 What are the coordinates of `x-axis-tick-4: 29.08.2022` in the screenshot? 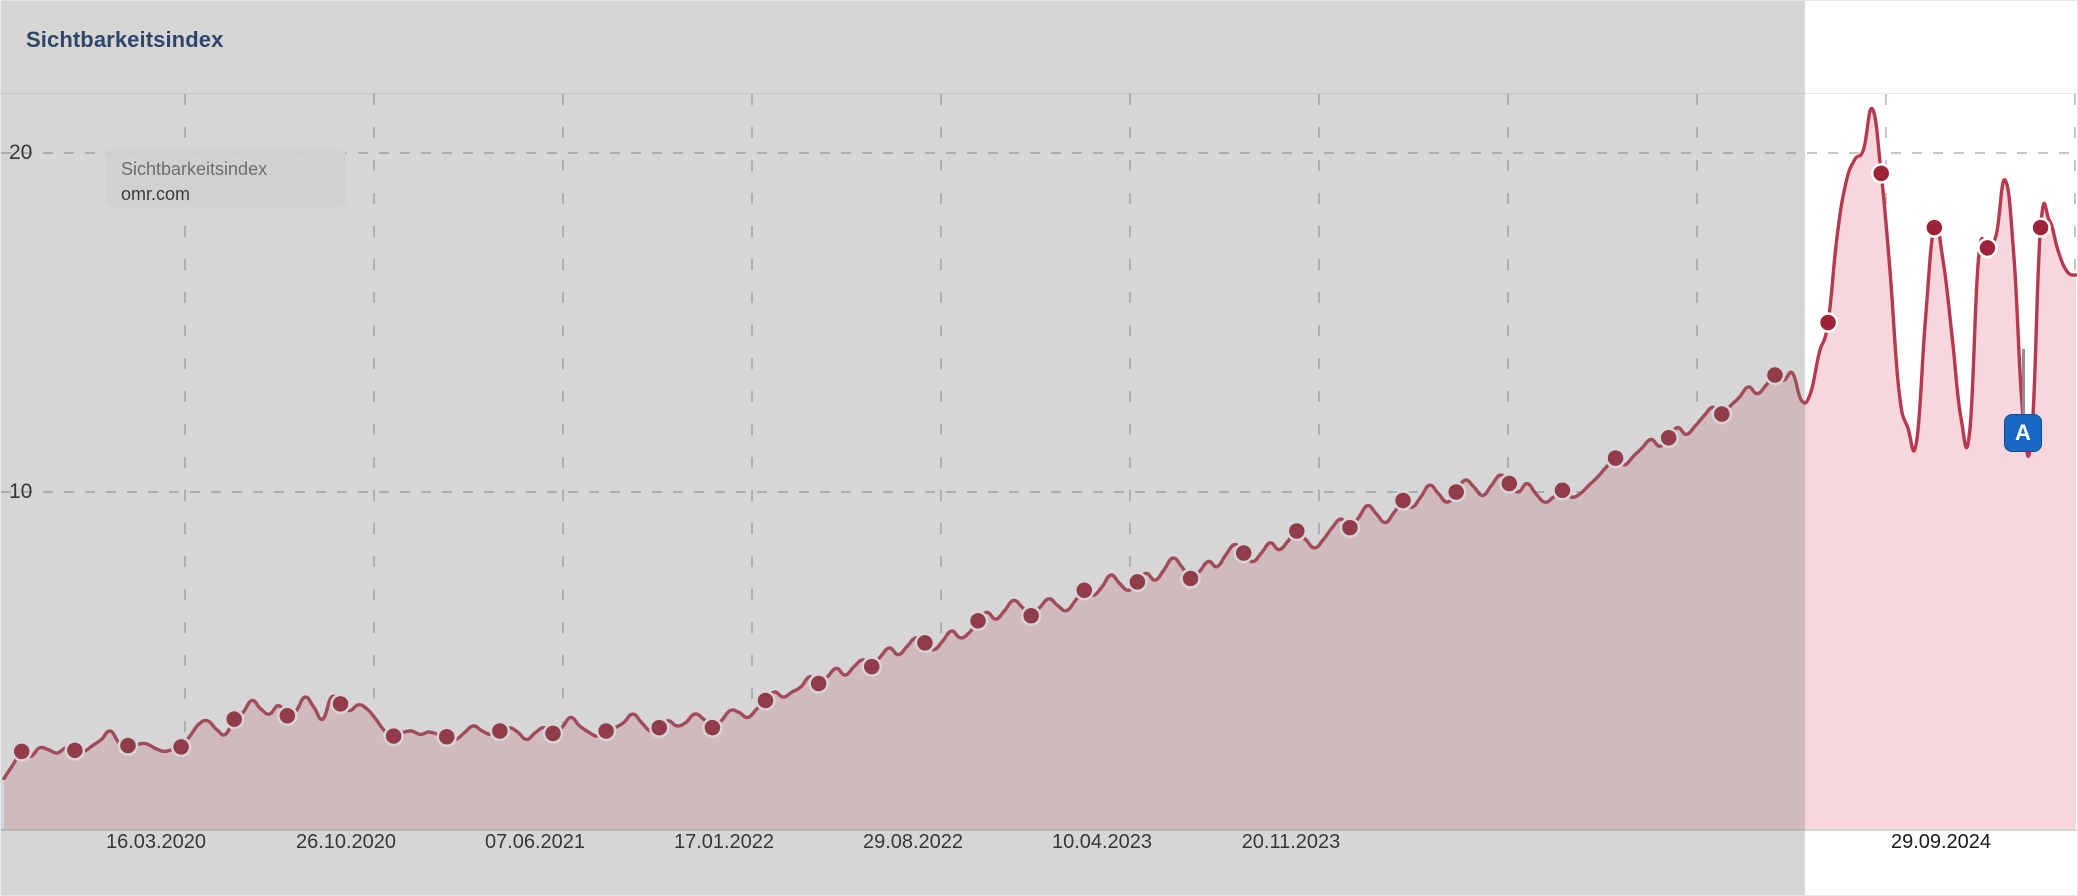 It's located at (913, 842).